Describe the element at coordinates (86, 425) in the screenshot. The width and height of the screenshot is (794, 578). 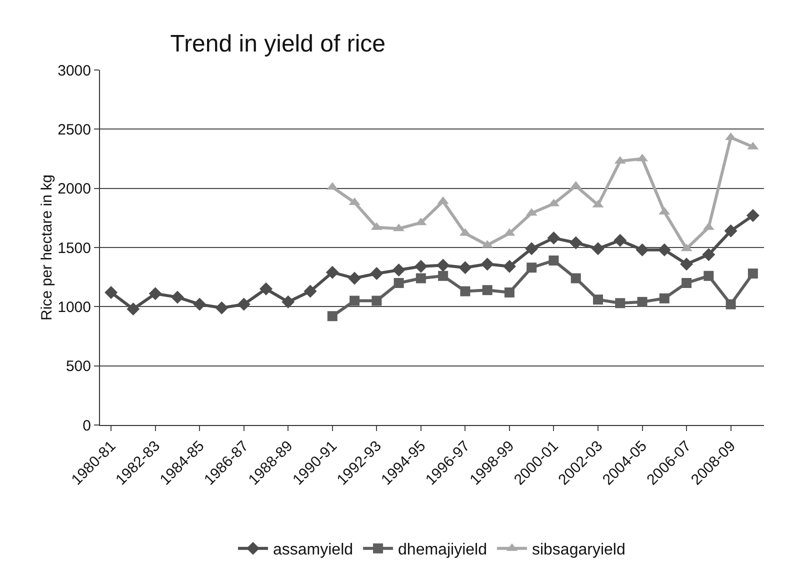
I see `y-tick-label: 0` at that location.